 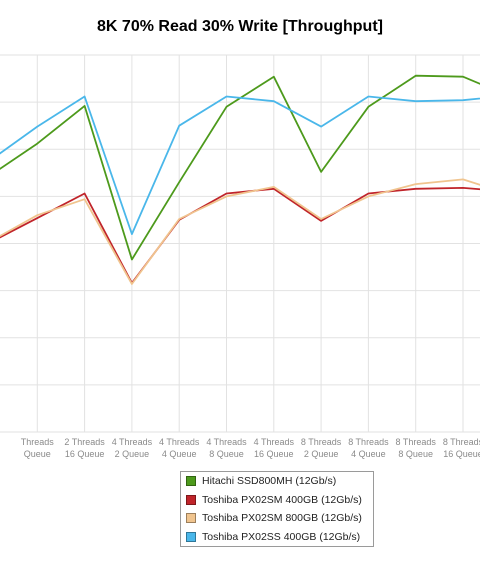 I want to click on legend-item: Toshiba PX02SS 400GB (12Gb/s), so click(x=277, y=537).